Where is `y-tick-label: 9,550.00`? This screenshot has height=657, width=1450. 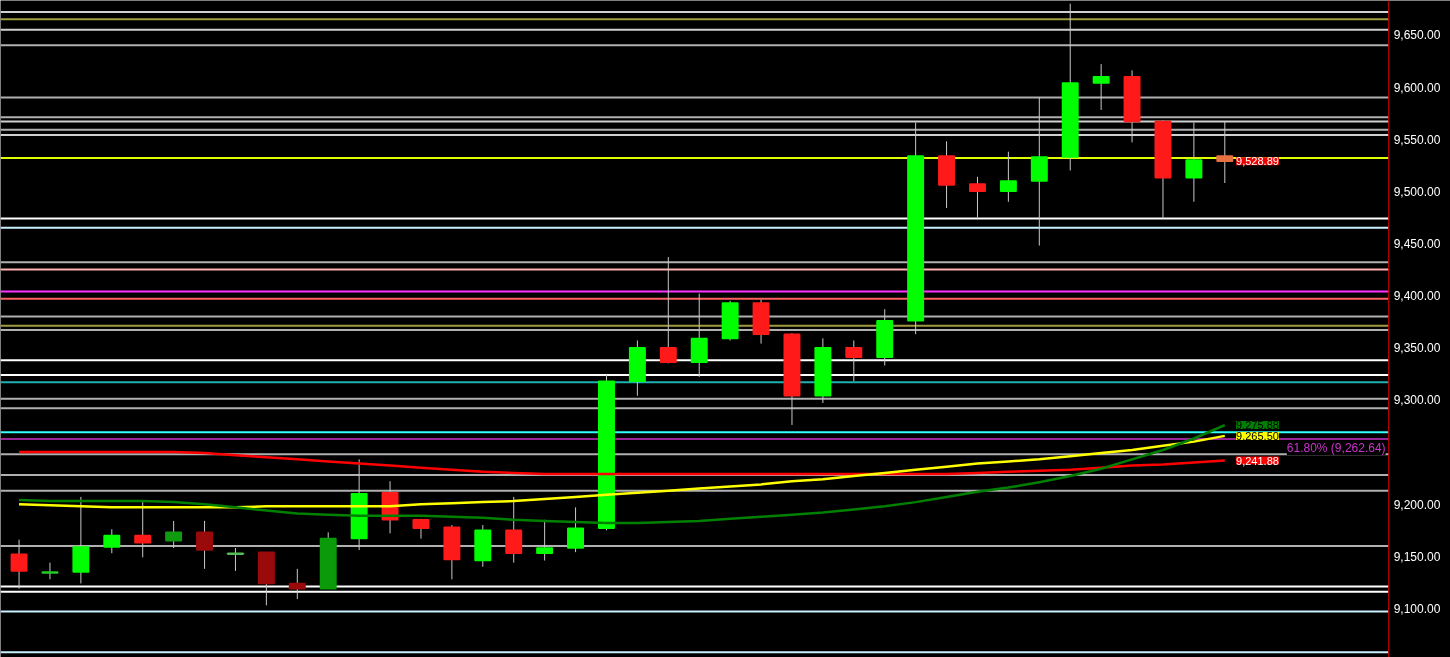 y-tick-label: 9,550.00 is located at coordinates (1417, 139).